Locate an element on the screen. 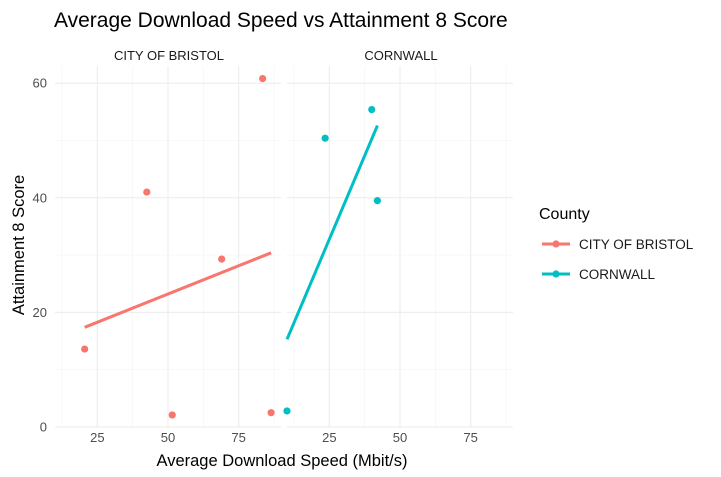  y-axis-title: Attainment 8 Score is located at coordinates (19, 245).